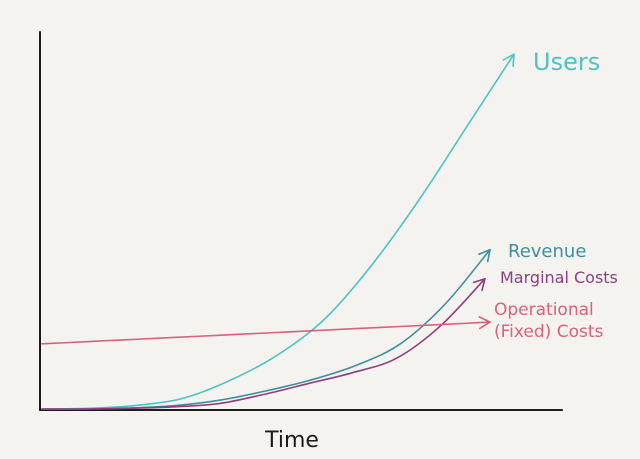  What do you see at coordinates (508, 60) in the screenshot?
I see `arrow-head-users` at bounding box center [508, 60].